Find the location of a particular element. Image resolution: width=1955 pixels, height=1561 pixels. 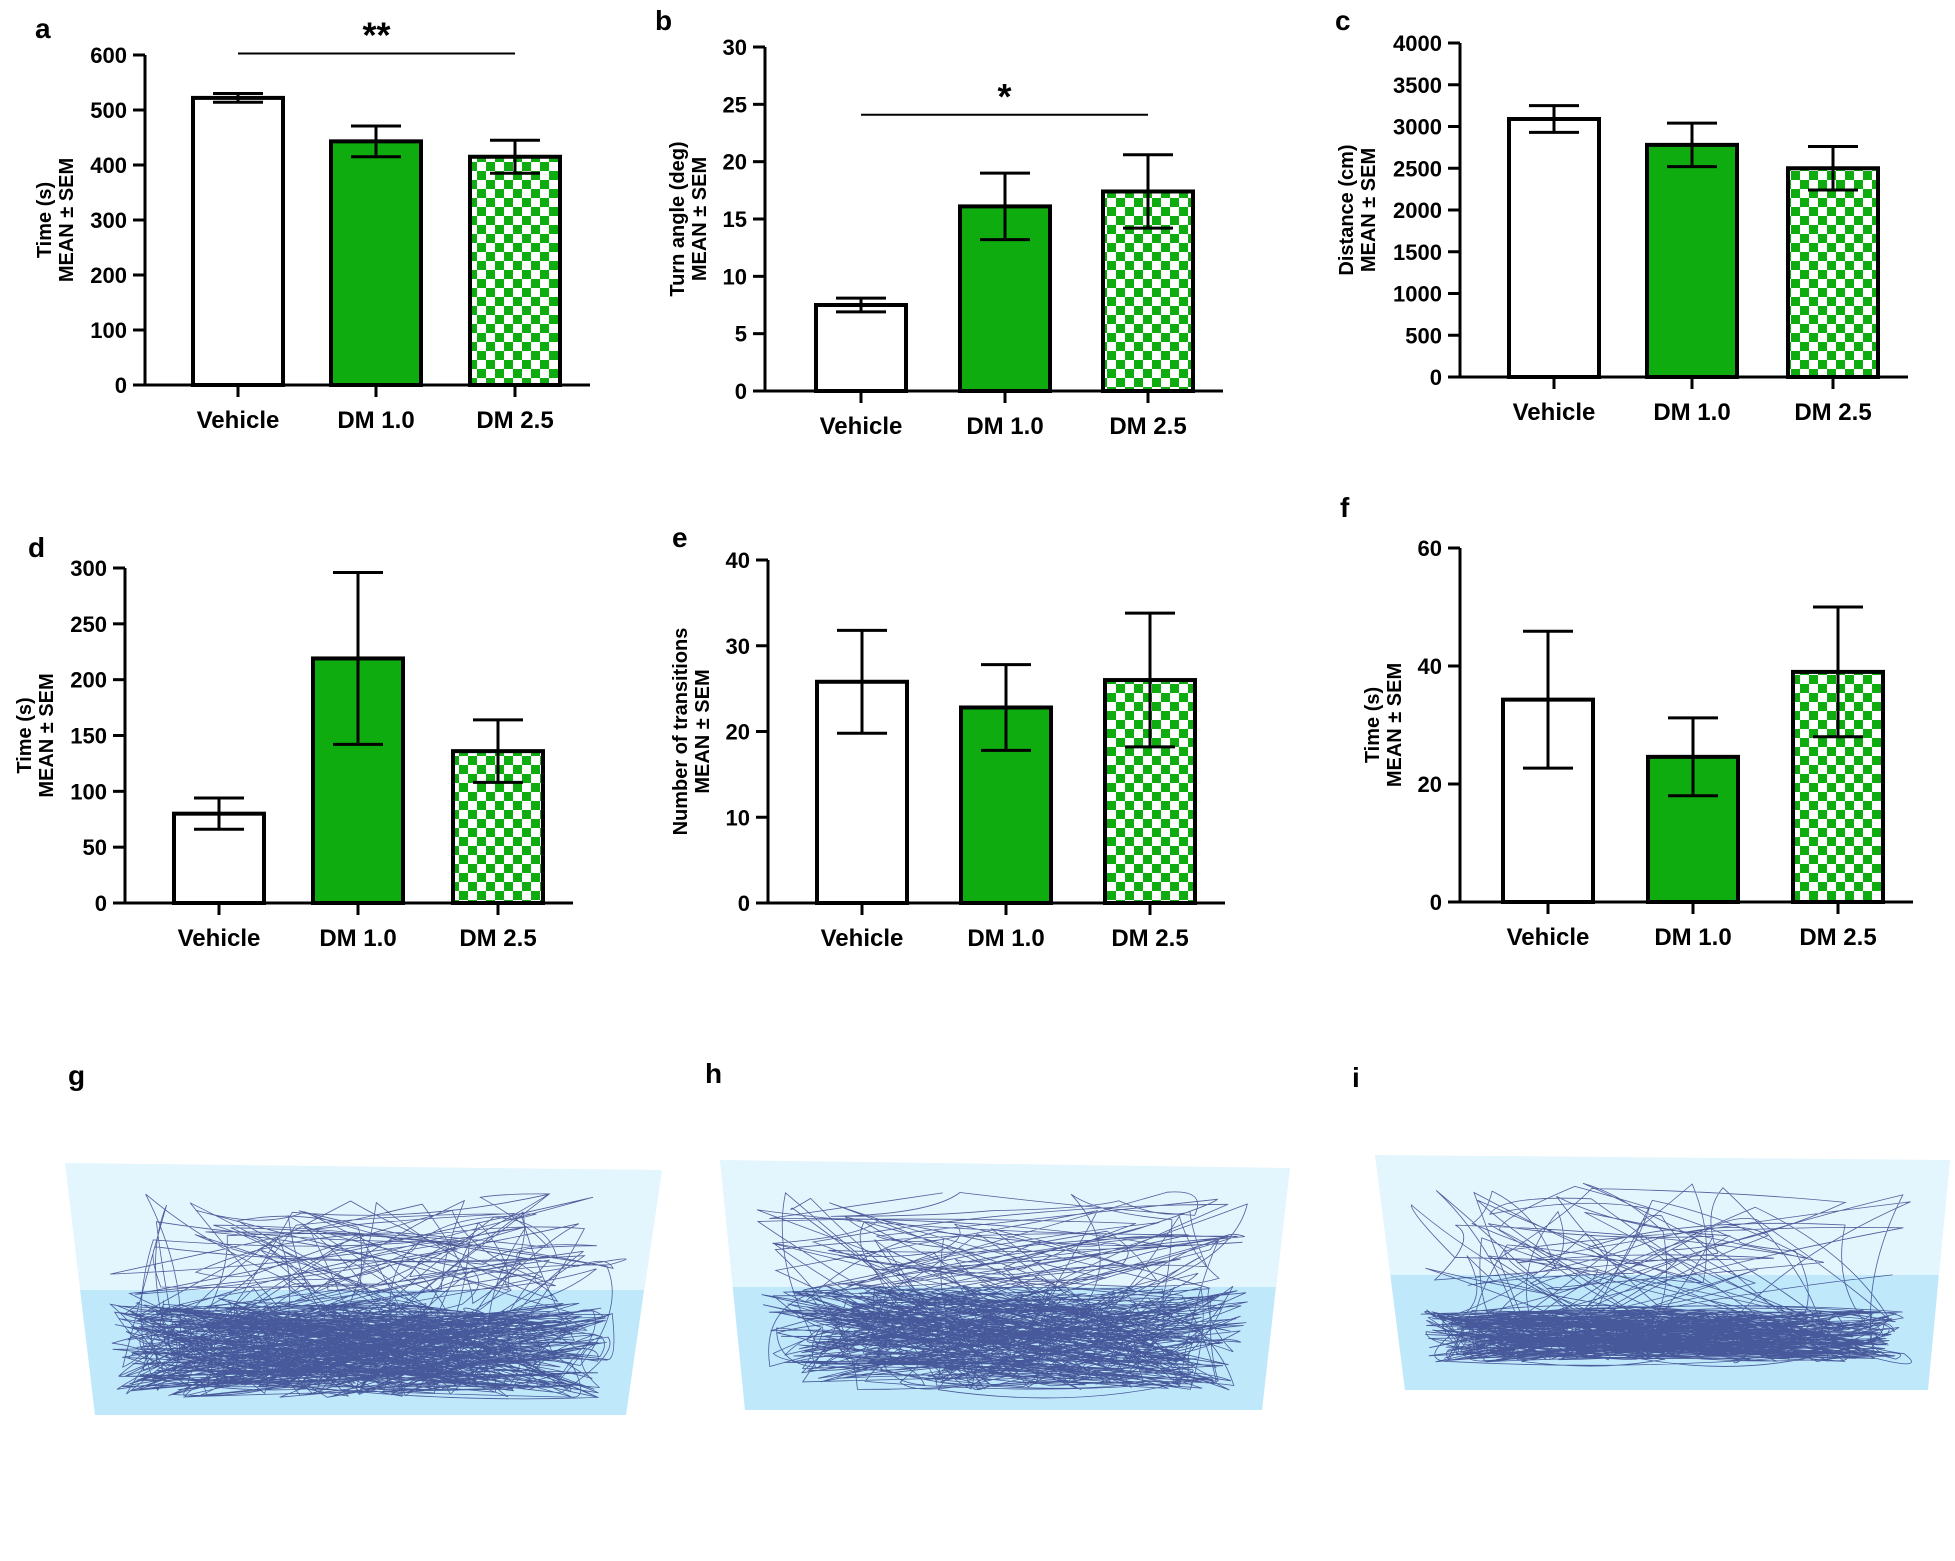

track-panel-g: g is located at coordinates (363, 1237).